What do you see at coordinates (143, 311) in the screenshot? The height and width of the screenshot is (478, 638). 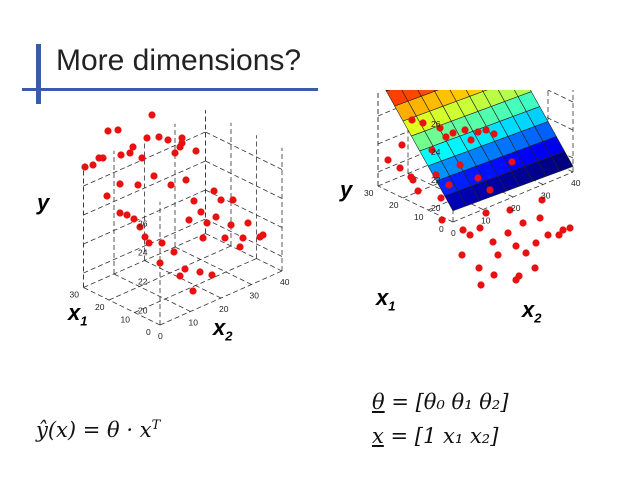 I see `z-tick-label: 20` at bounding box center [143, 311].